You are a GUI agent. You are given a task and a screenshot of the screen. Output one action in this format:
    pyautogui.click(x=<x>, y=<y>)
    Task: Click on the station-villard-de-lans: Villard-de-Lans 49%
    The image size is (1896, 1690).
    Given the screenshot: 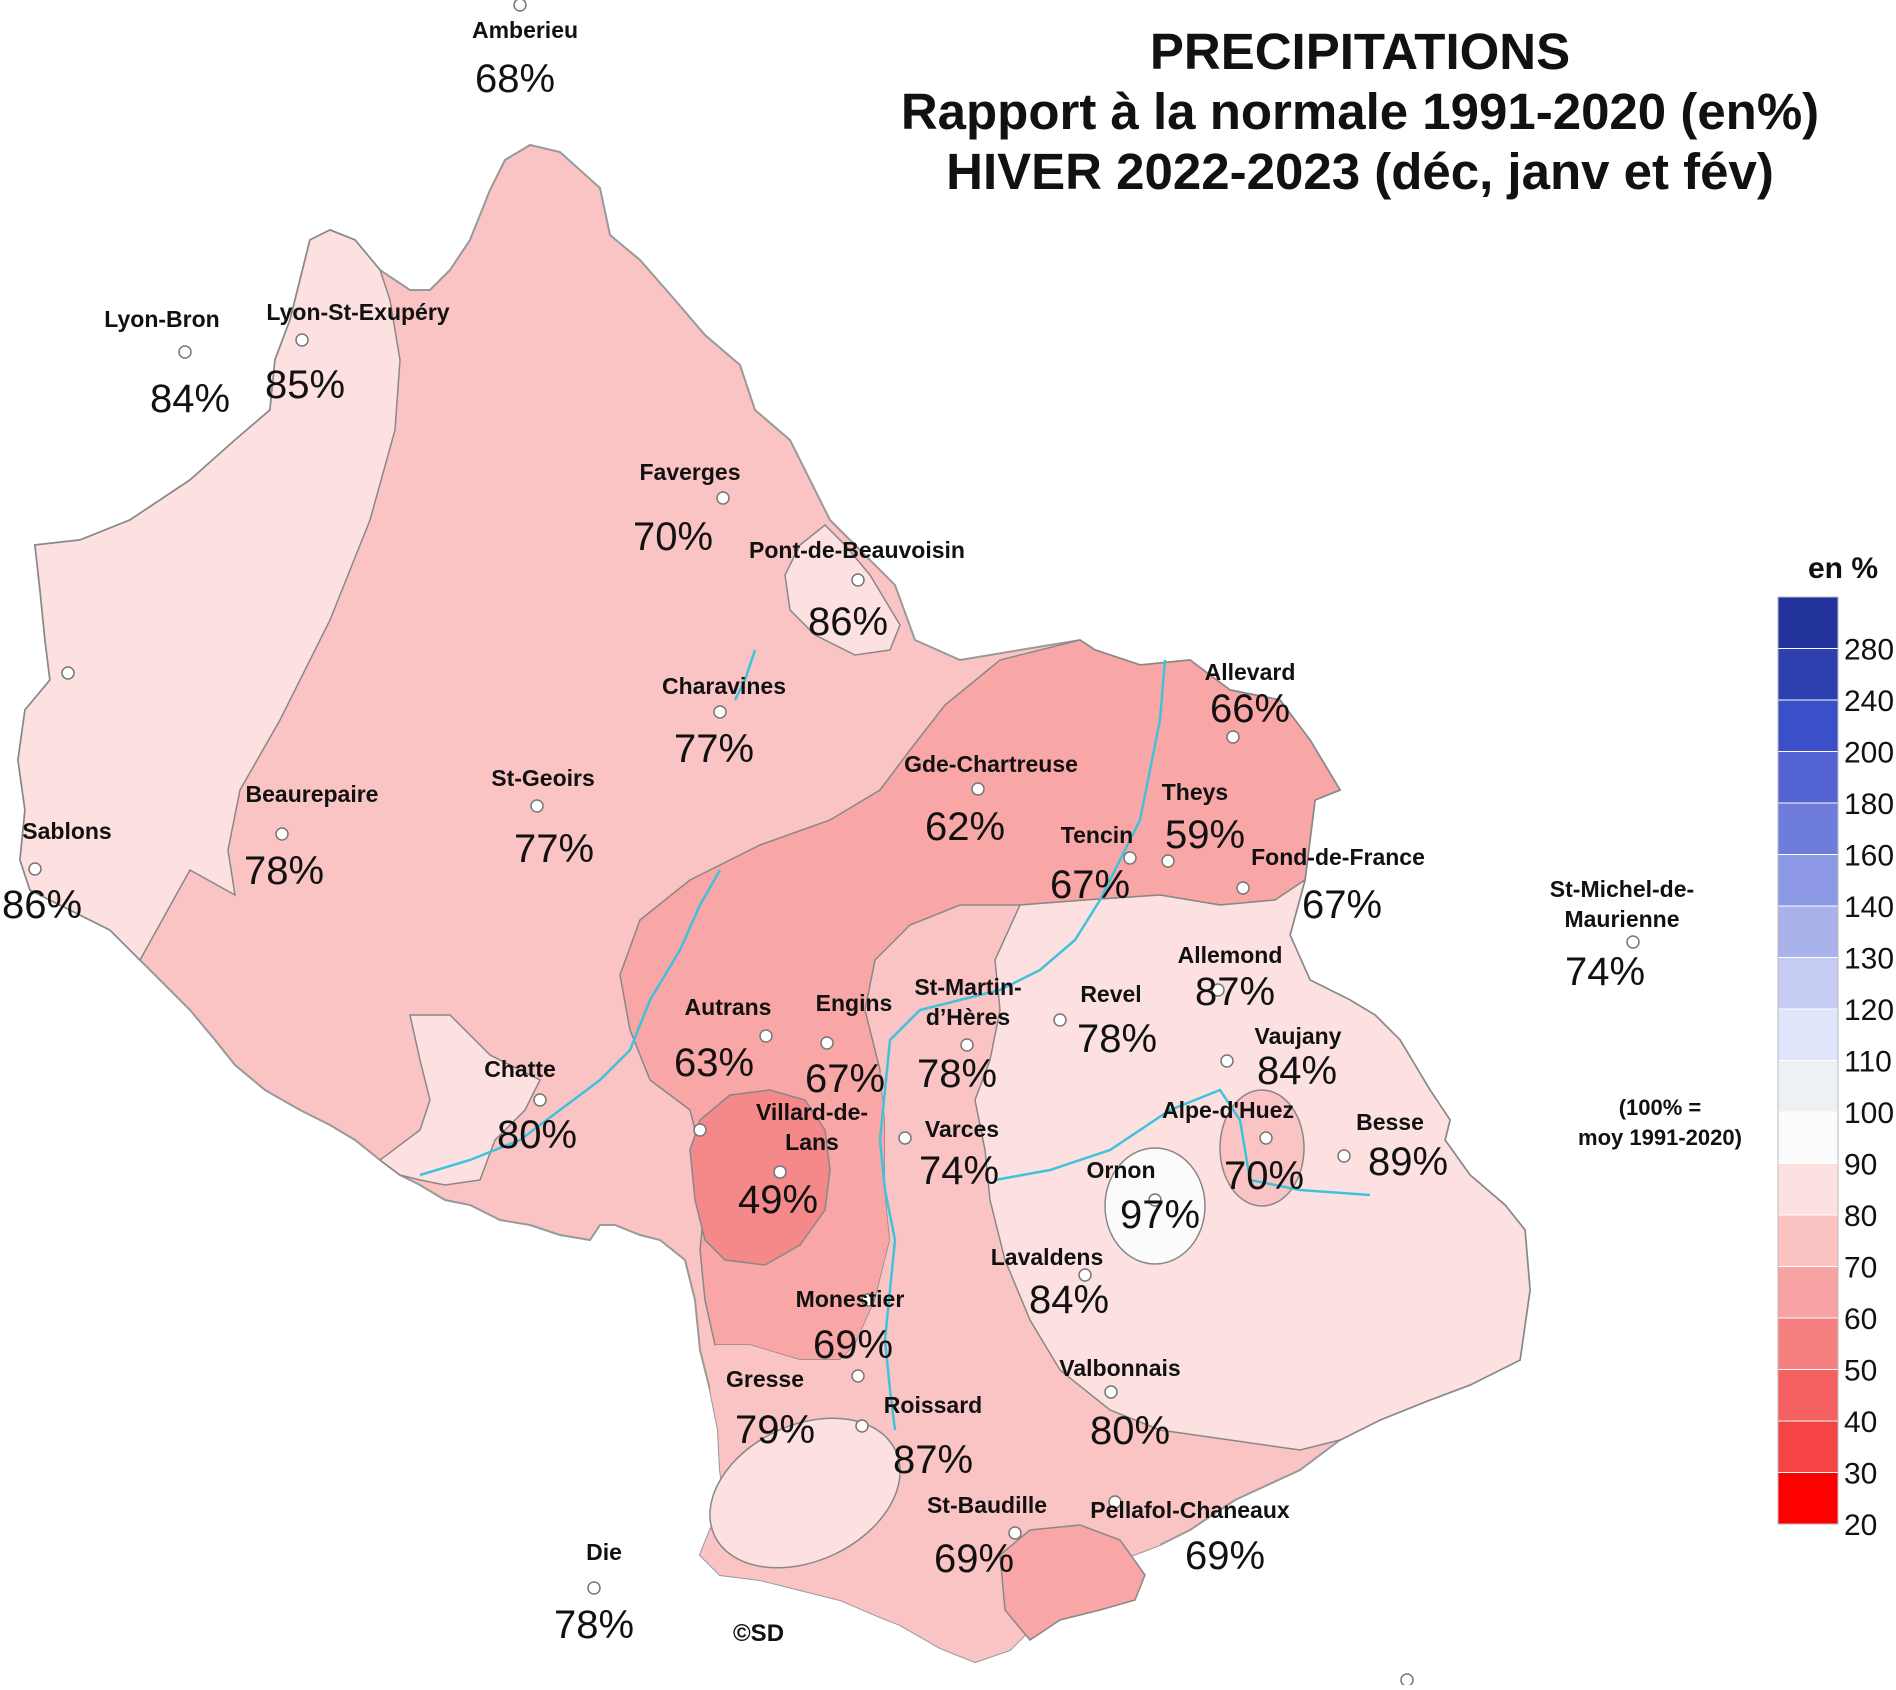 What is the action you would take?
    pyautogui.click(x=803, y=1160)
    